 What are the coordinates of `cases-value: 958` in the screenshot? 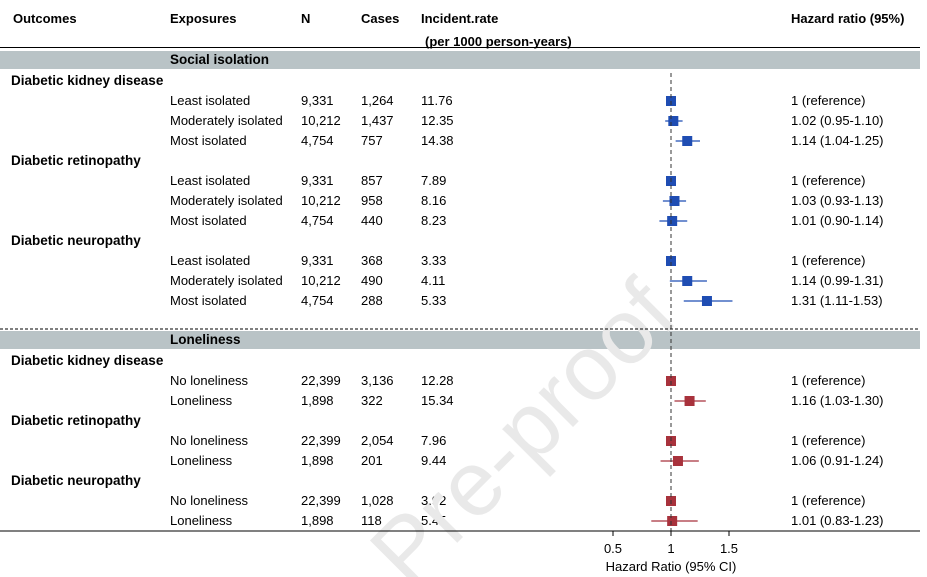 It's located at (372, 200).